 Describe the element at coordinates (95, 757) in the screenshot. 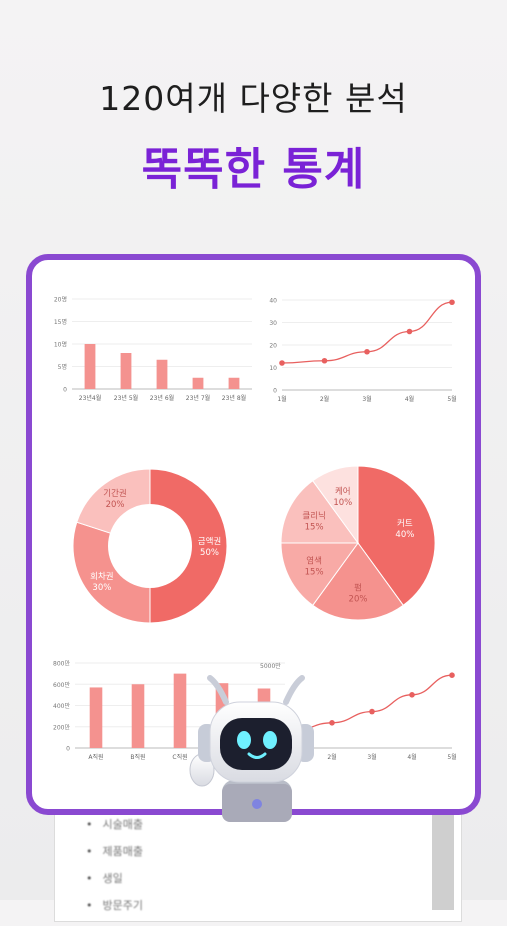

I see `chart-staff-bar-xtick-label: A직원` at that location.